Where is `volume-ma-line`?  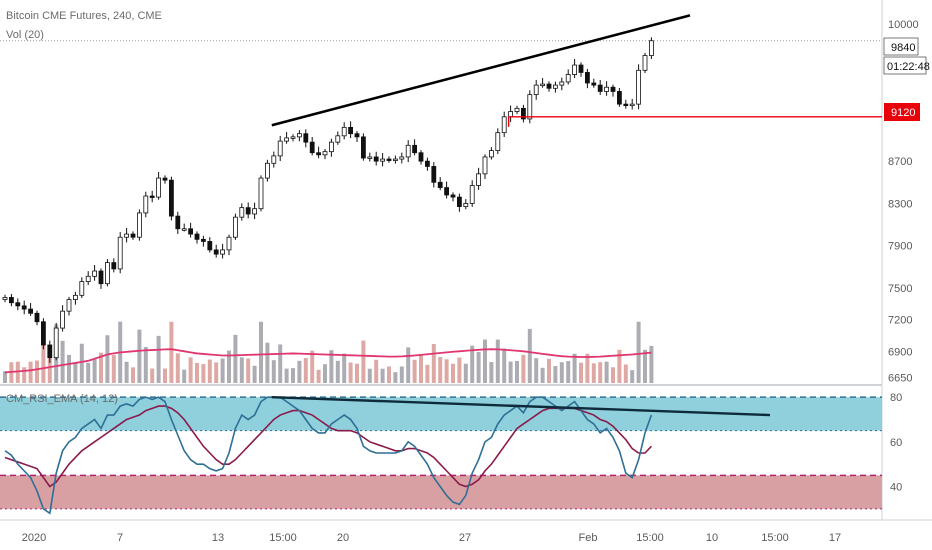 volume-ma-line is located at coordinates (328, 361).